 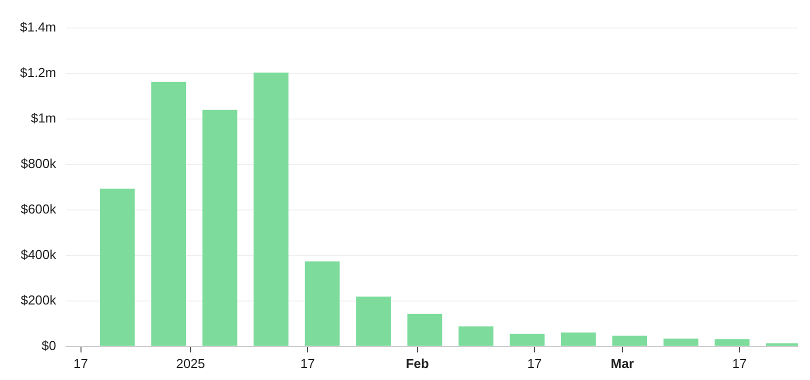 I want to click on y-tick-label: $200k, so click(x=38, y=300).